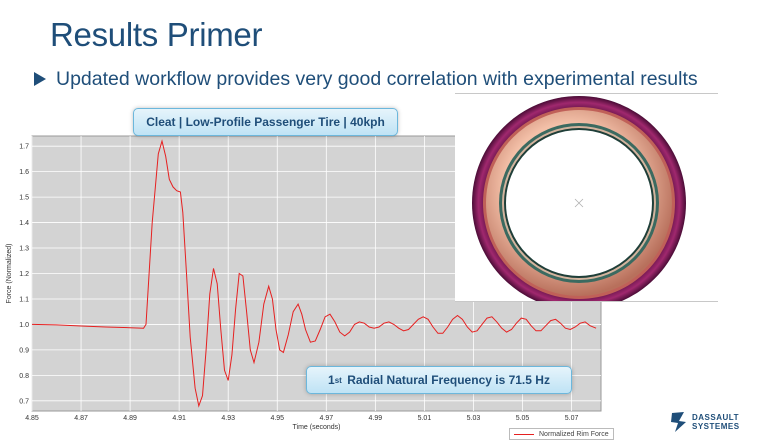 This screenshot has width=768, height=446. Describe the element at coordinates (81, 418) in the screenshot. I see `x-tick-label: 4.87` at that location.